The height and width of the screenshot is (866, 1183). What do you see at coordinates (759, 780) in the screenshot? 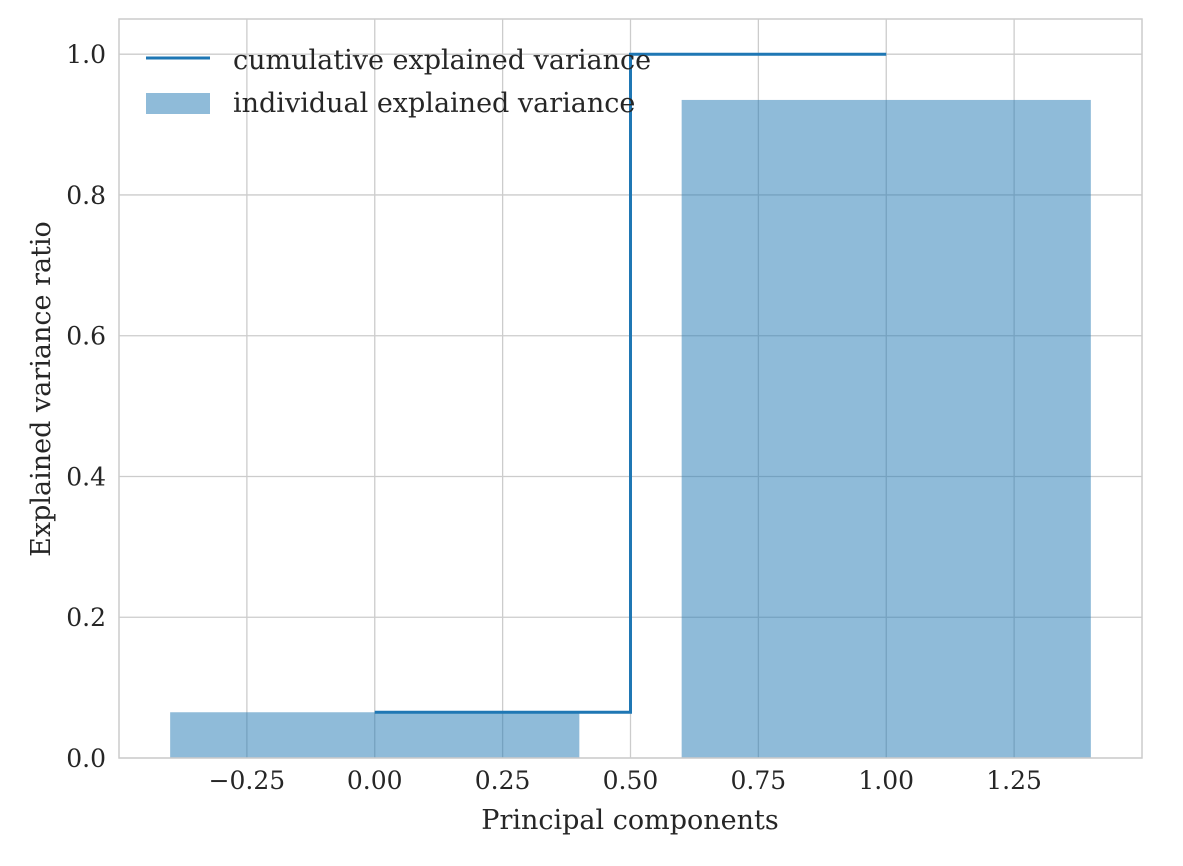
I see `x-tick-label: 0.75` at bounding box center [759, 780].